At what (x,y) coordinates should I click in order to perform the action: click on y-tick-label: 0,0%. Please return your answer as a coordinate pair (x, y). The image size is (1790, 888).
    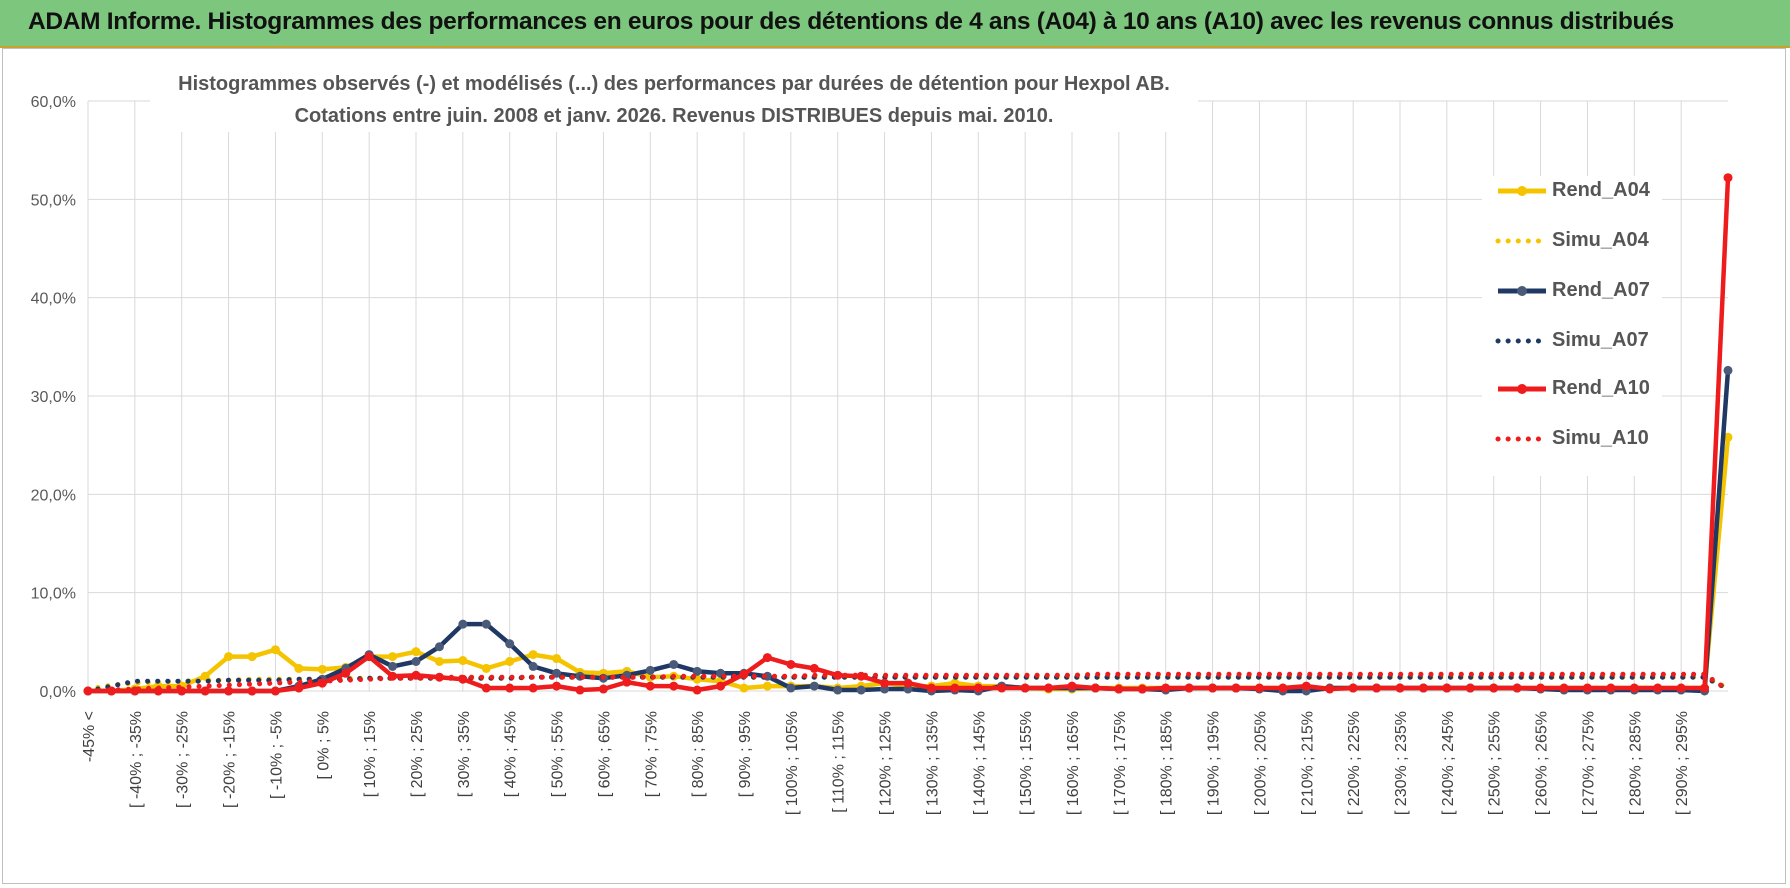
    Looking at the image, I should click on (58, 692).